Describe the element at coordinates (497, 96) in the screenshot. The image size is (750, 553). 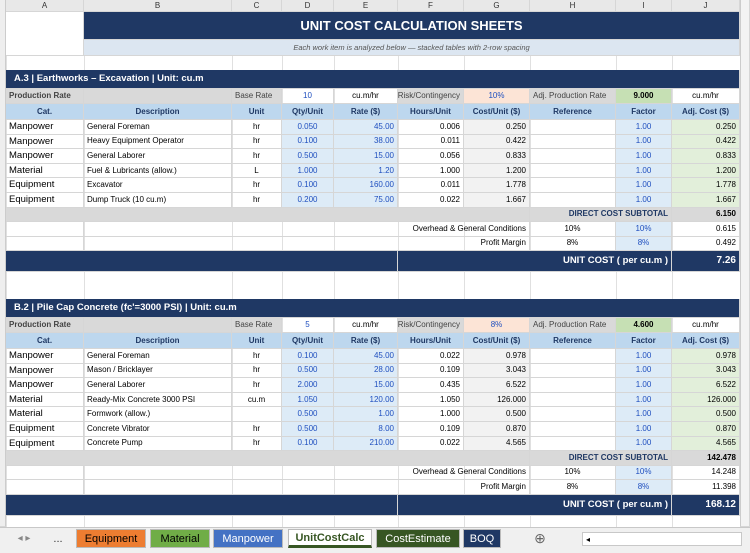
I see `risk-value: 10%` at that location.